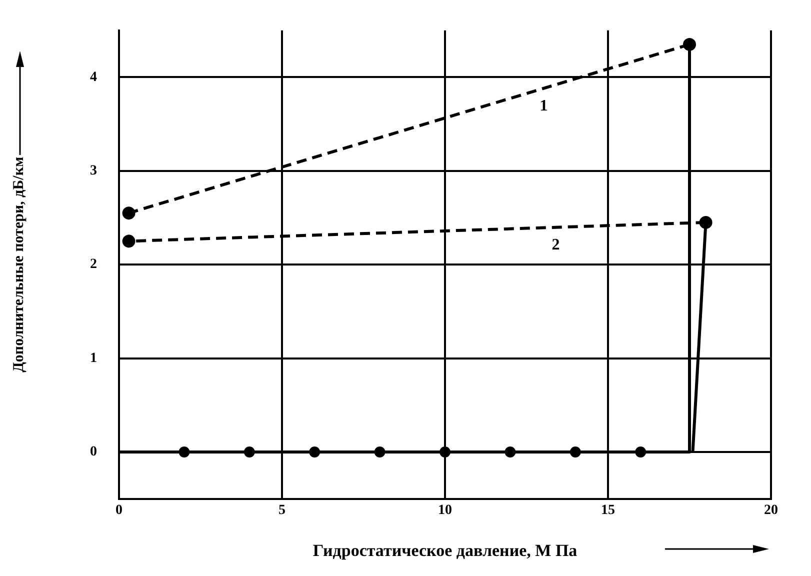 The width and height of the screenshot is (811, 576). Describe the element at coordinates (445, 510) in the screenshot. I see `x-tick-label: 10` at that location.